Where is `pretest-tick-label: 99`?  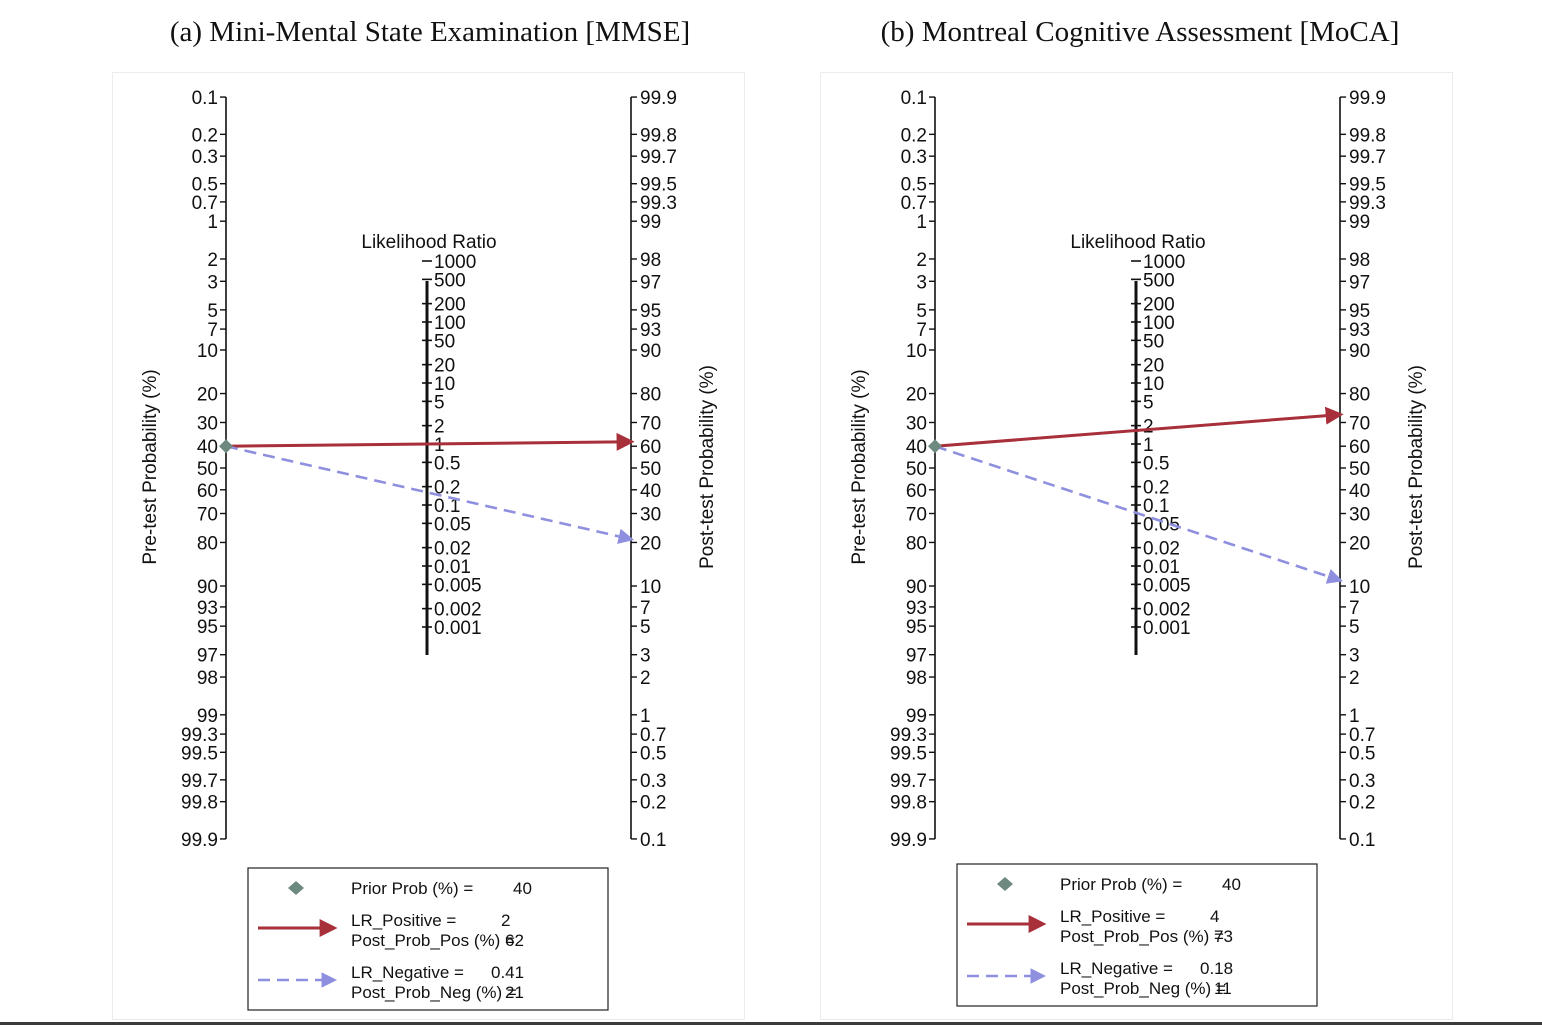 pretest-tick-label: 99 is located at coordinates (207, 716).